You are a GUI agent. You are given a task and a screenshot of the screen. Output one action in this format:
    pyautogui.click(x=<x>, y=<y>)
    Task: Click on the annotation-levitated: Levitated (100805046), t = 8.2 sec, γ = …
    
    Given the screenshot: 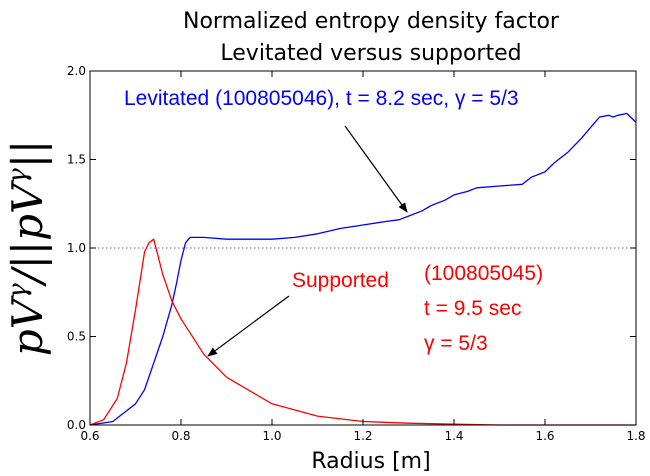 What is the action you would take?
    pyautogui.click(x=321, y=98)
    